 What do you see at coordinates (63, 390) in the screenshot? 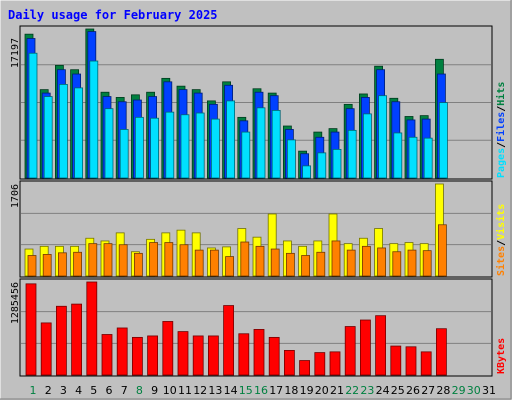
I see `x-tick-label-day-3: 3` at bounding box center [63, 390].